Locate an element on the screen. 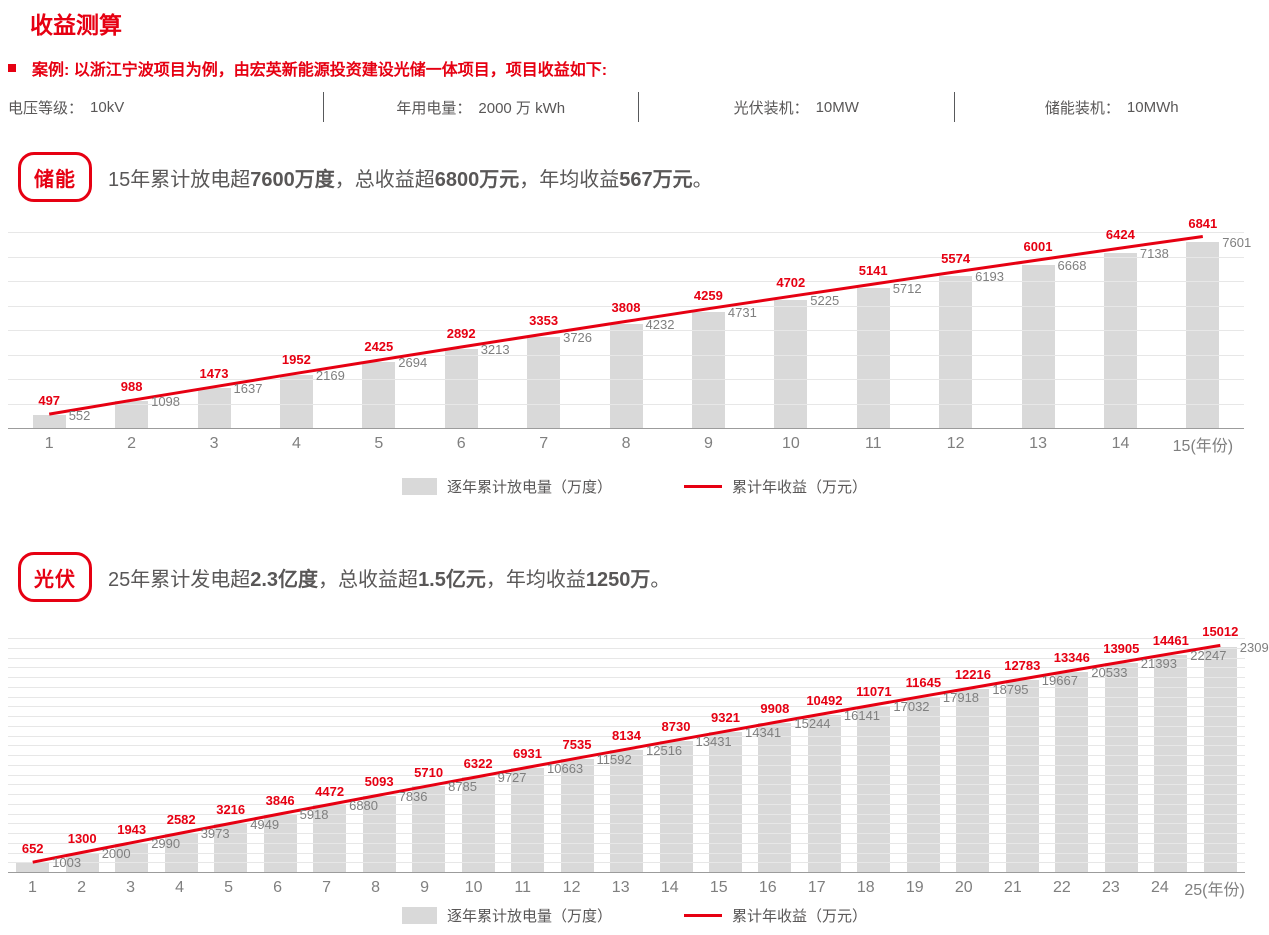 The width and height of the screenshot is (1269, 935). bar-value-label: 3973 is located at coordinates (215, 834).